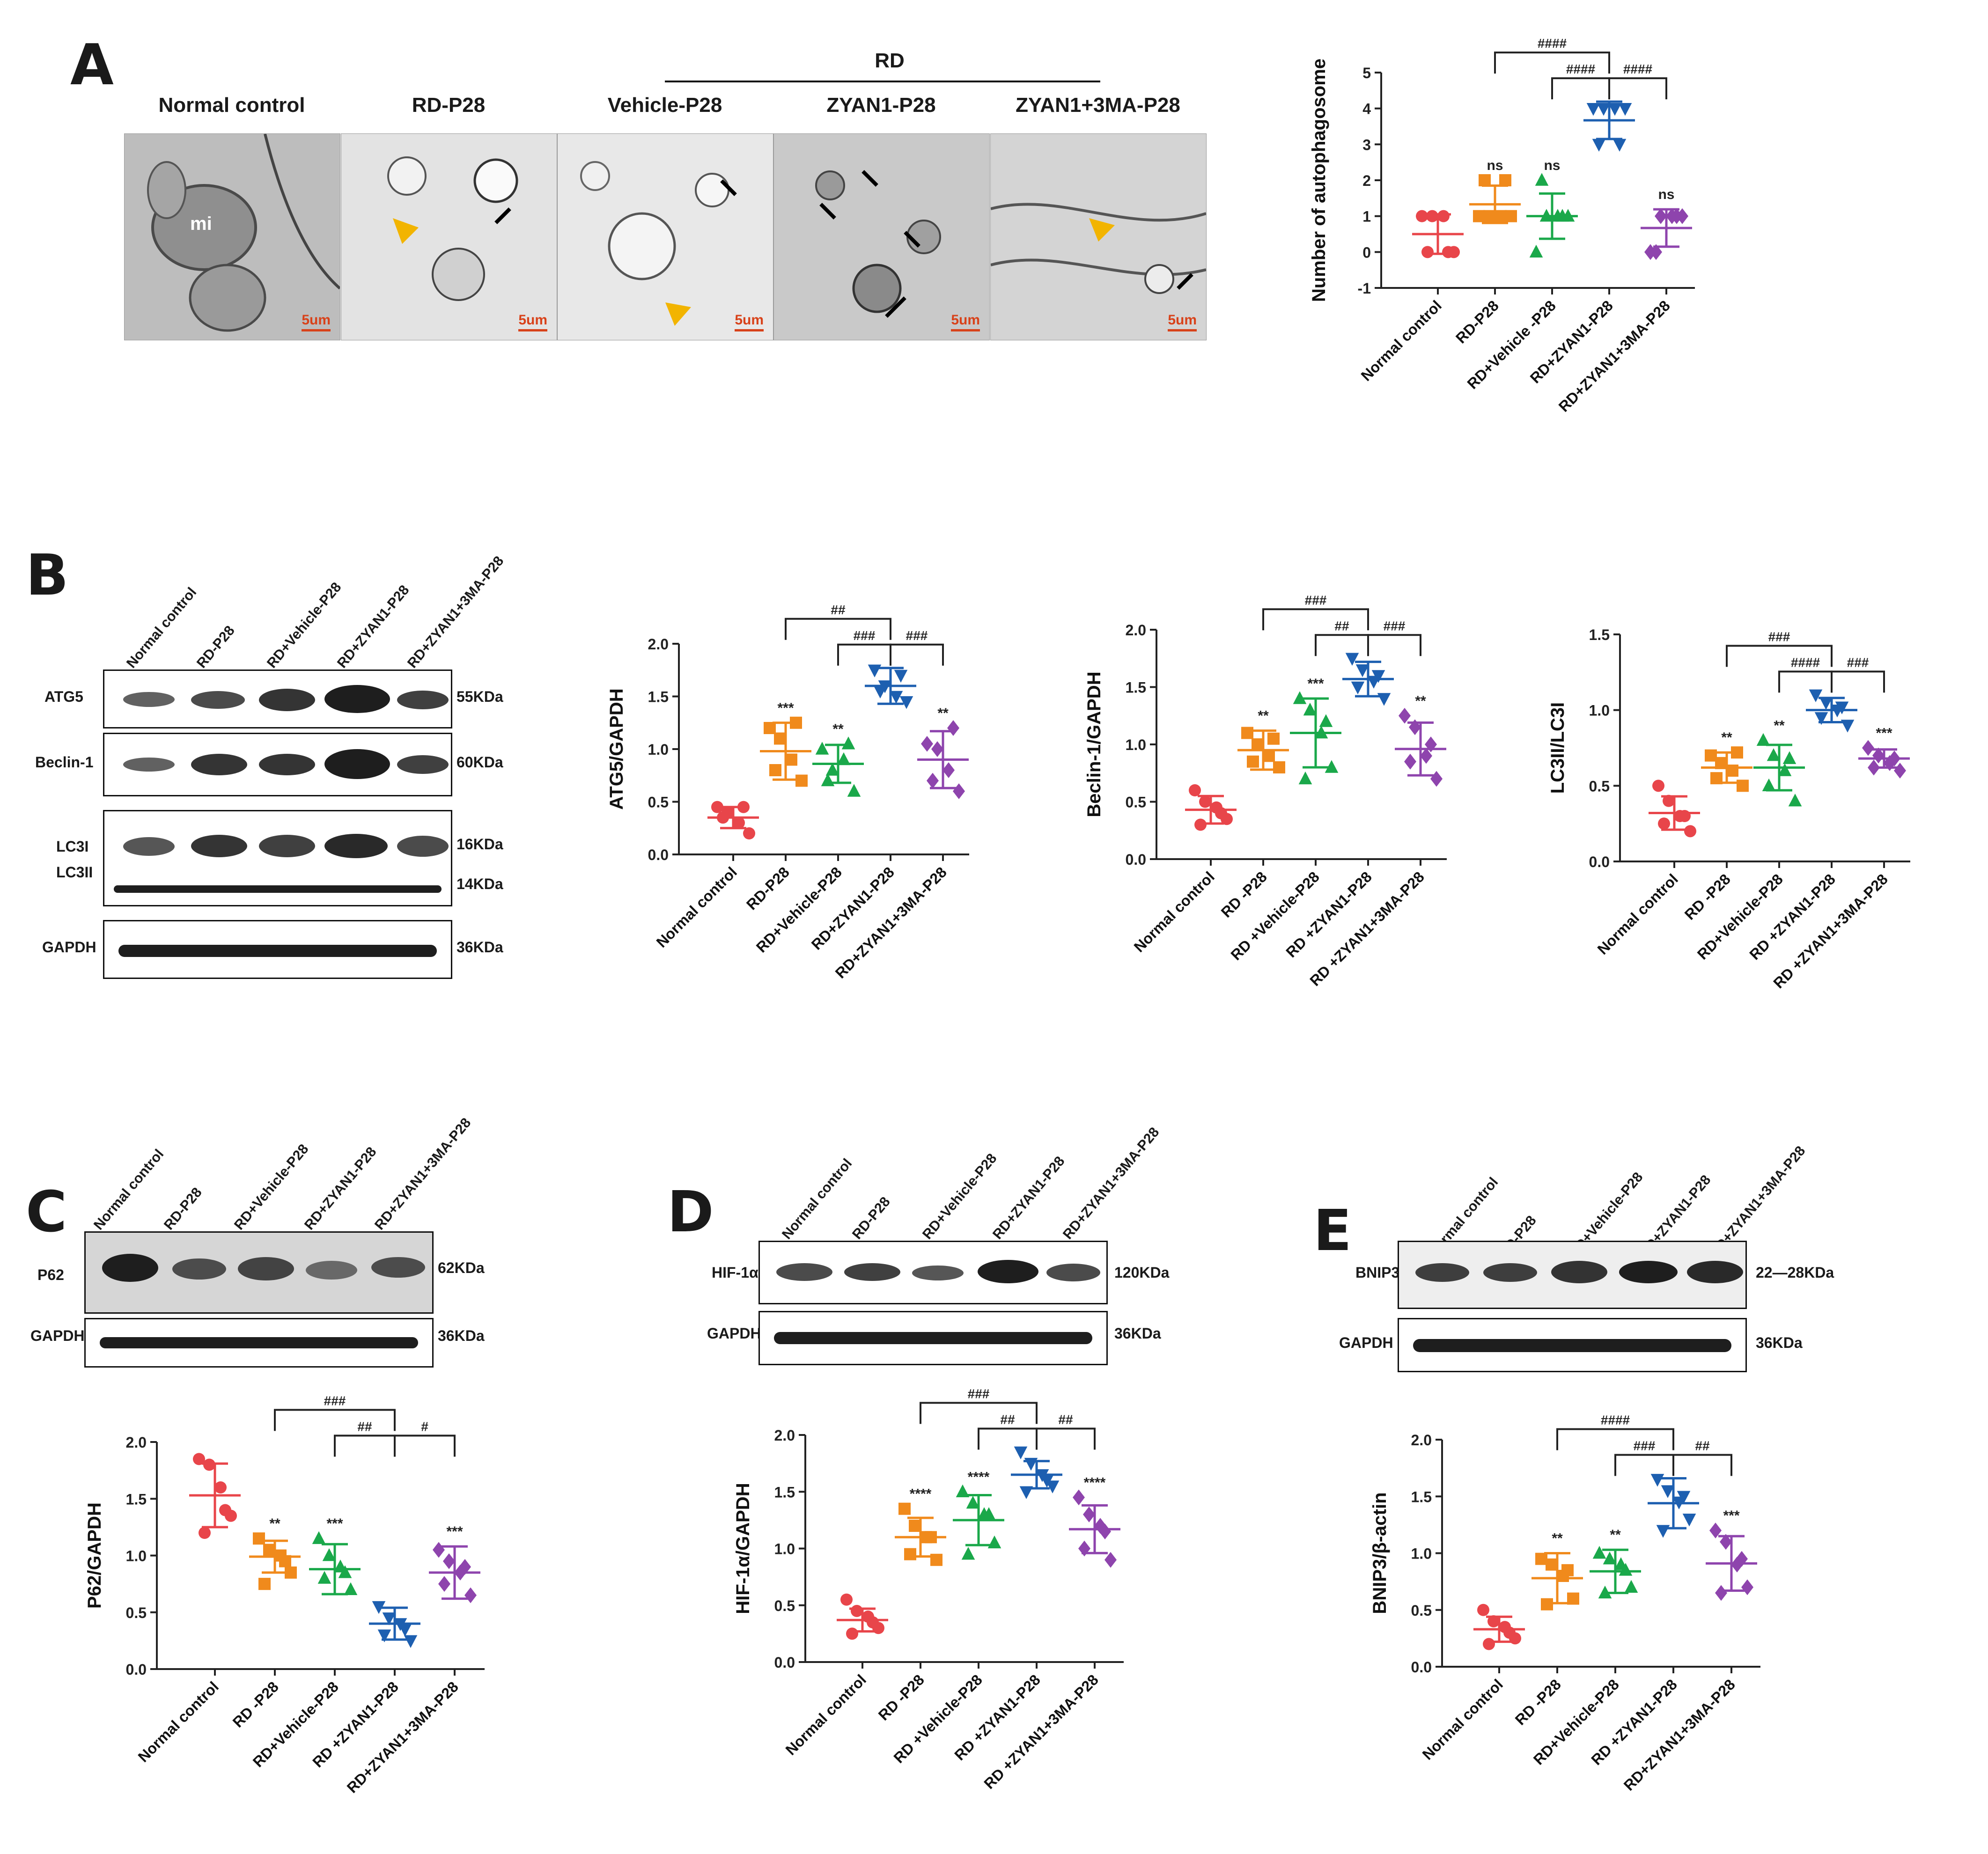  I want to click on blot-e-row-gapdh: GAPDH, so click(1366, 1342).